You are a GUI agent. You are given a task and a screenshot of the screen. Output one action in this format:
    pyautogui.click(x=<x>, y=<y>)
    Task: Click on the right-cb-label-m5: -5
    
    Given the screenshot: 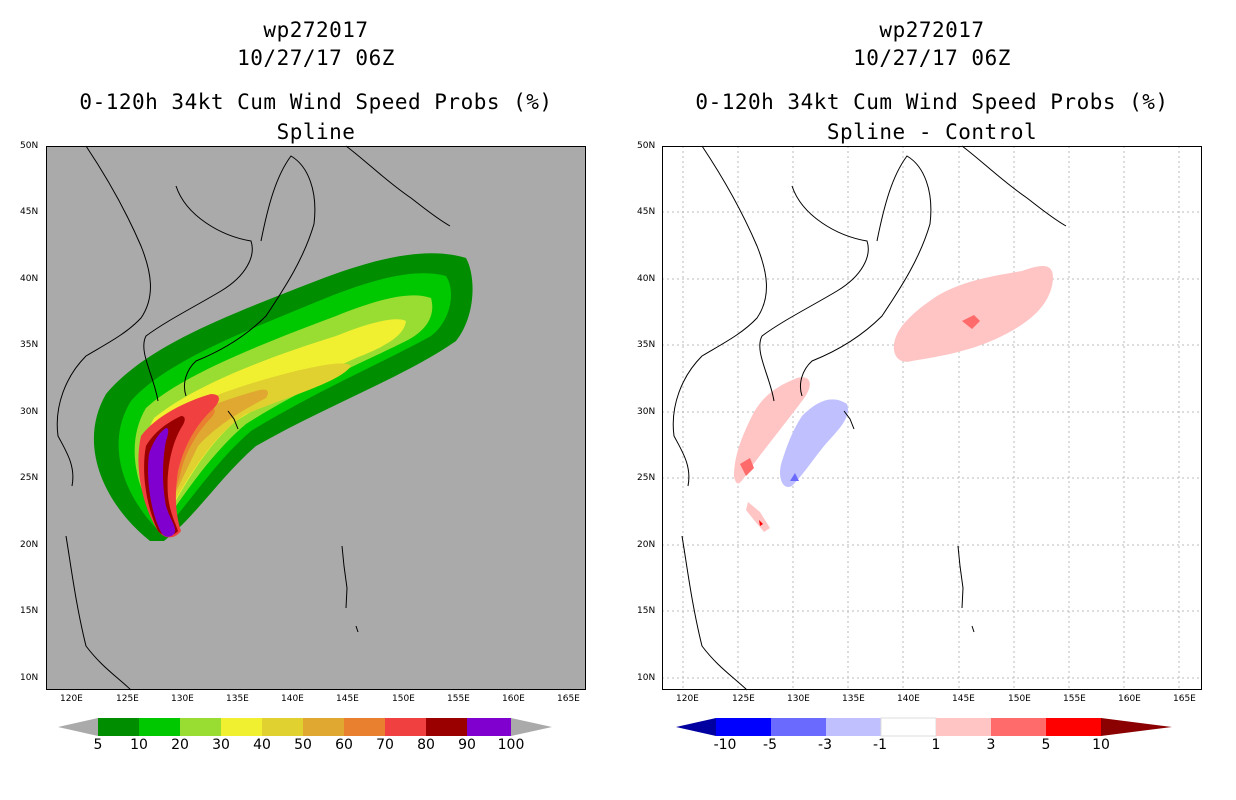 What is the action you would take?
    pyautogui.click(x=770, y=745)
    